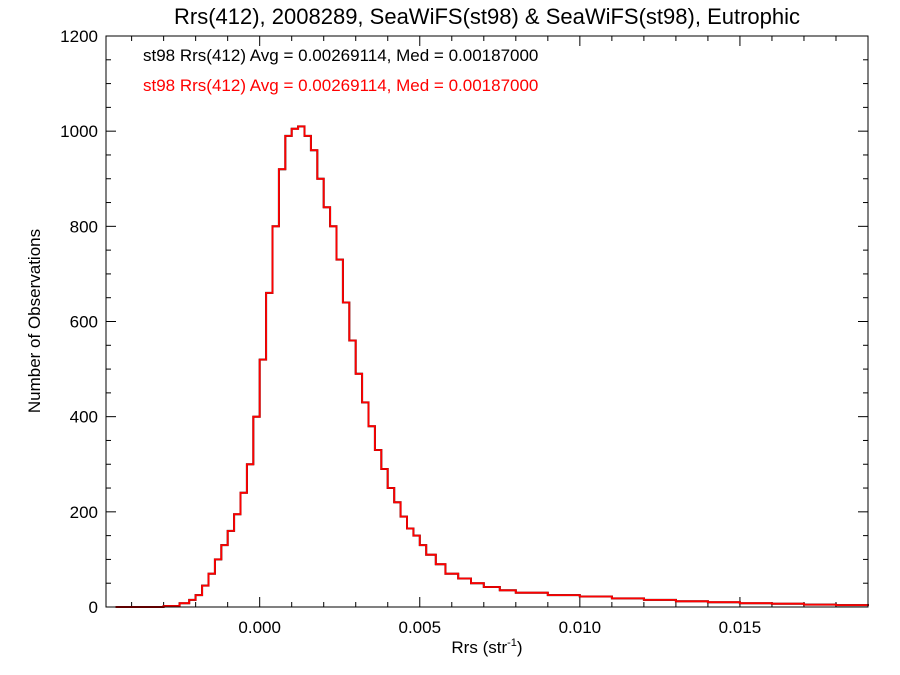 This screenshot has height=675, width=900. Describe the element at coordinates (520, 647) in the screenshot. I see `x-axis-label-close: )` at that location.